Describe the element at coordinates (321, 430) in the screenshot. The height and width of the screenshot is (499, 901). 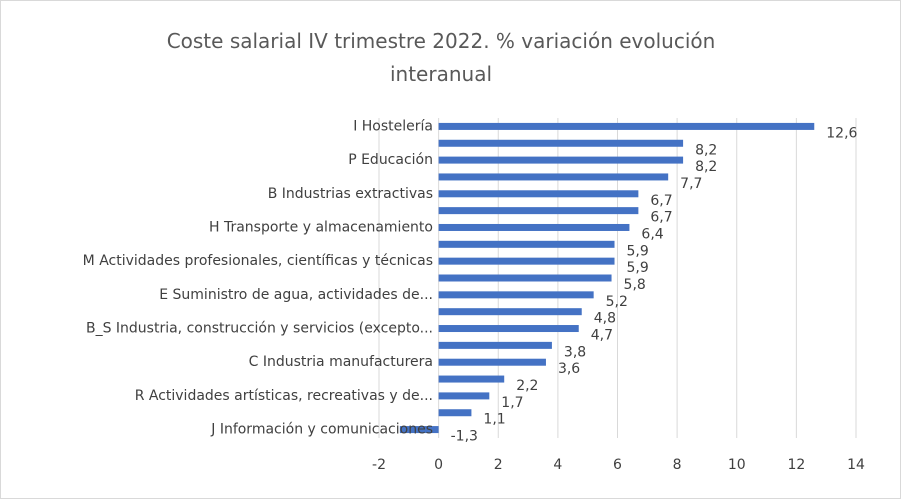
I see `y-tick-label: J Información y comunicaciones` at that location.